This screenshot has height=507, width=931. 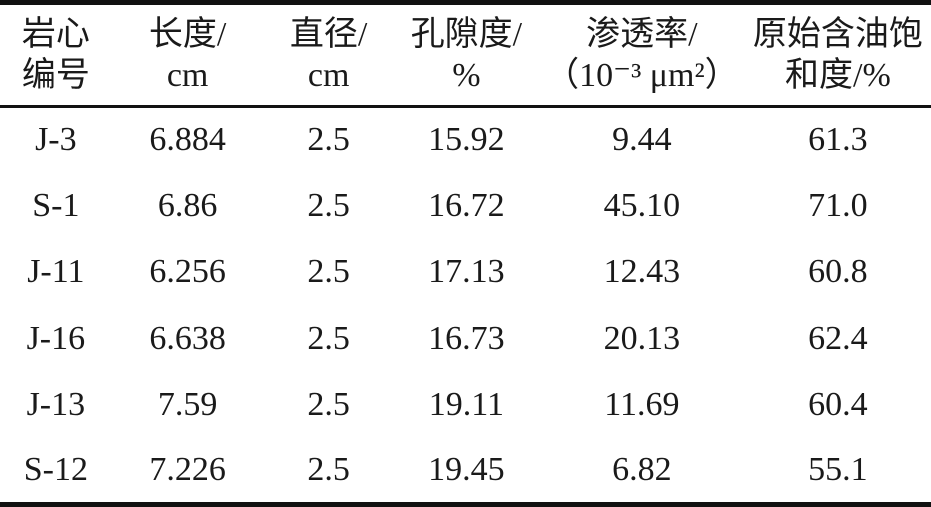 I want to click on table-row: J-11 6.256 2.5 17.13 12.43 60.8, so click(x=465, y=272).